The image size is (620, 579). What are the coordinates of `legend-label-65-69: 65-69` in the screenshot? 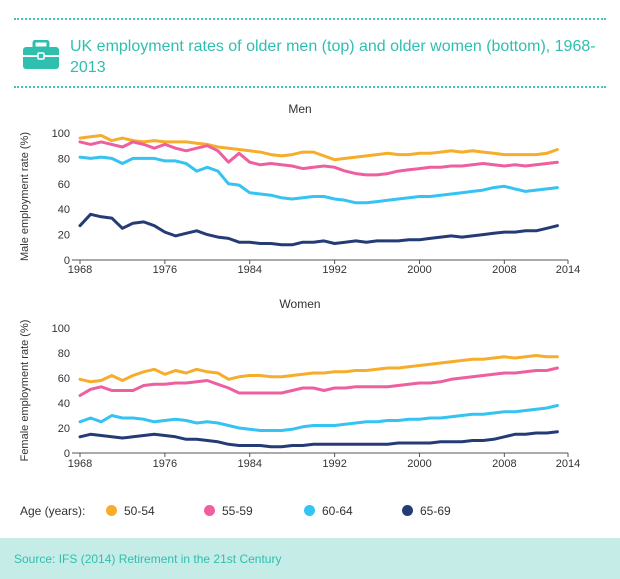 It's located at (435, 511).